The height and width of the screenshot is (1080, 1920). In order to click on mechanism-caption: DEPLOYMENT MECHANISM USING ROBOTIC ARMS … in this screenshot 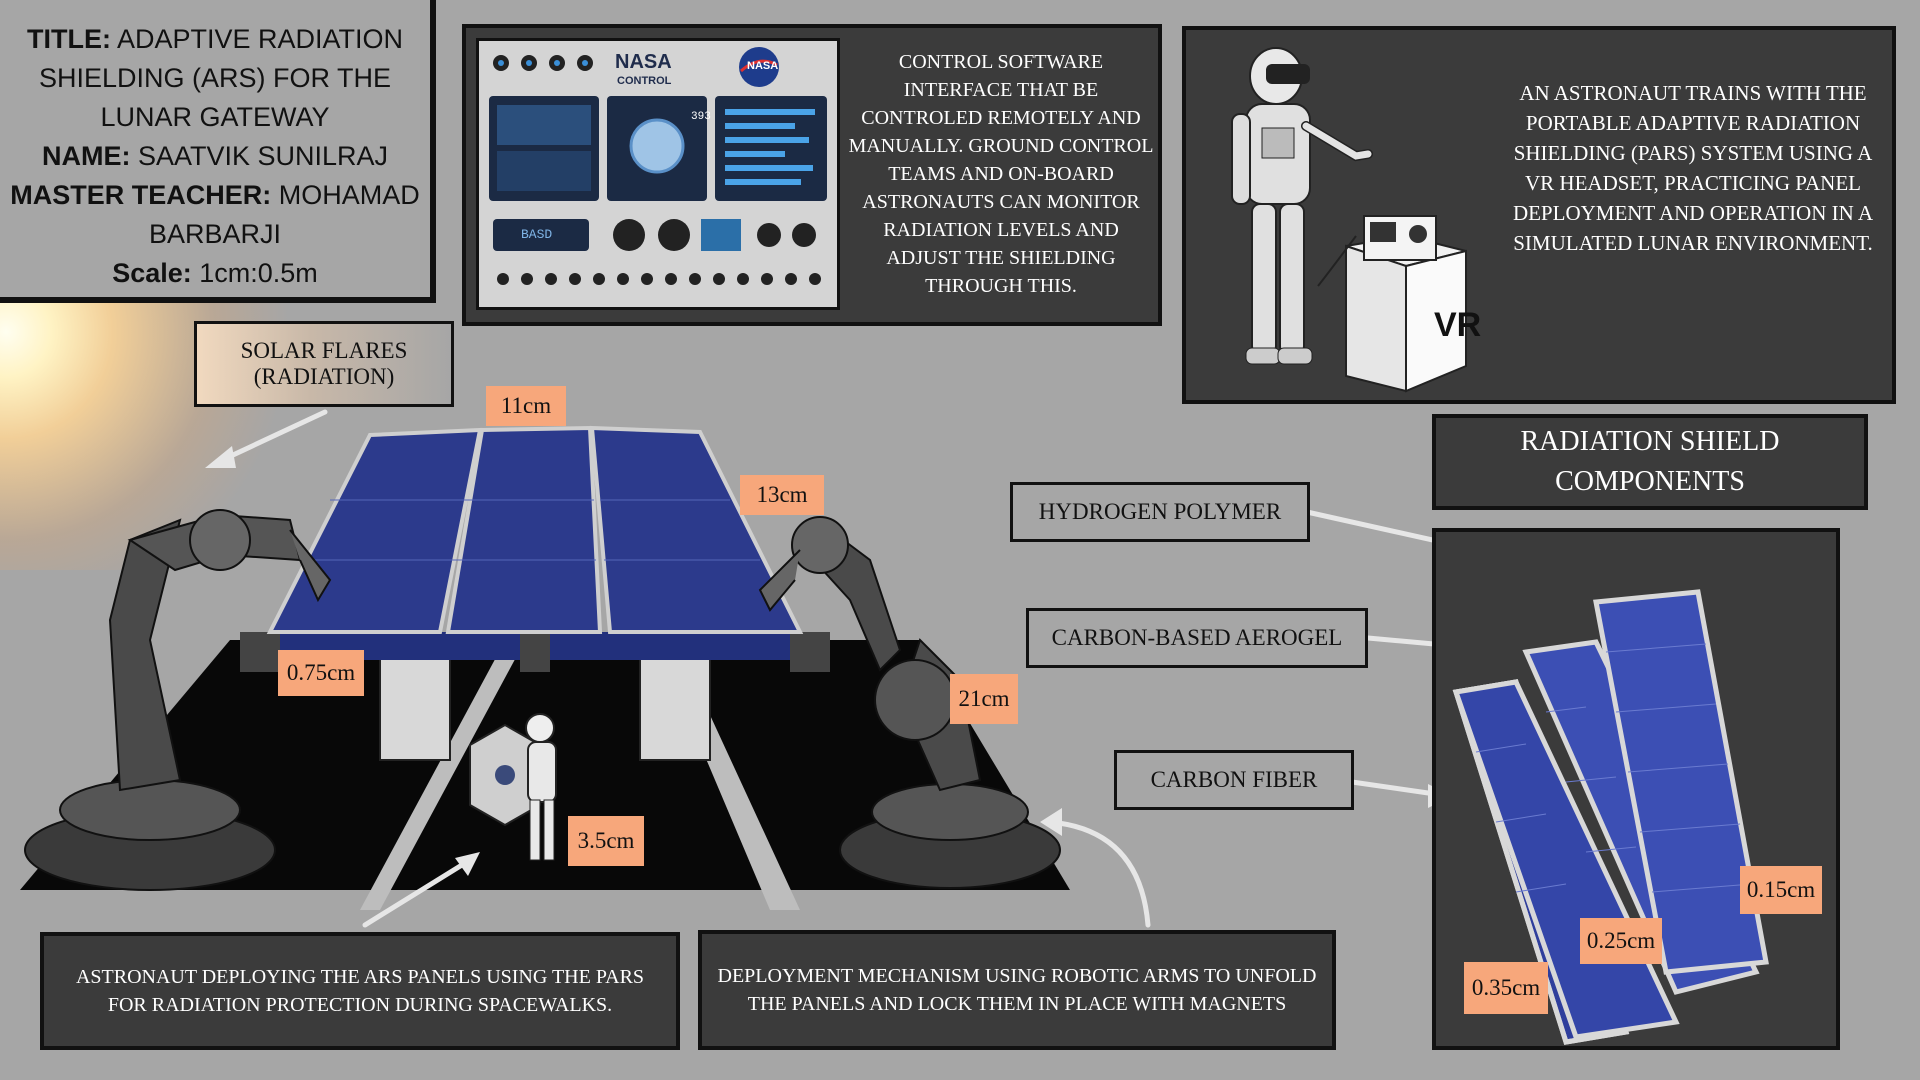, I will do `click(1017, 990)`.